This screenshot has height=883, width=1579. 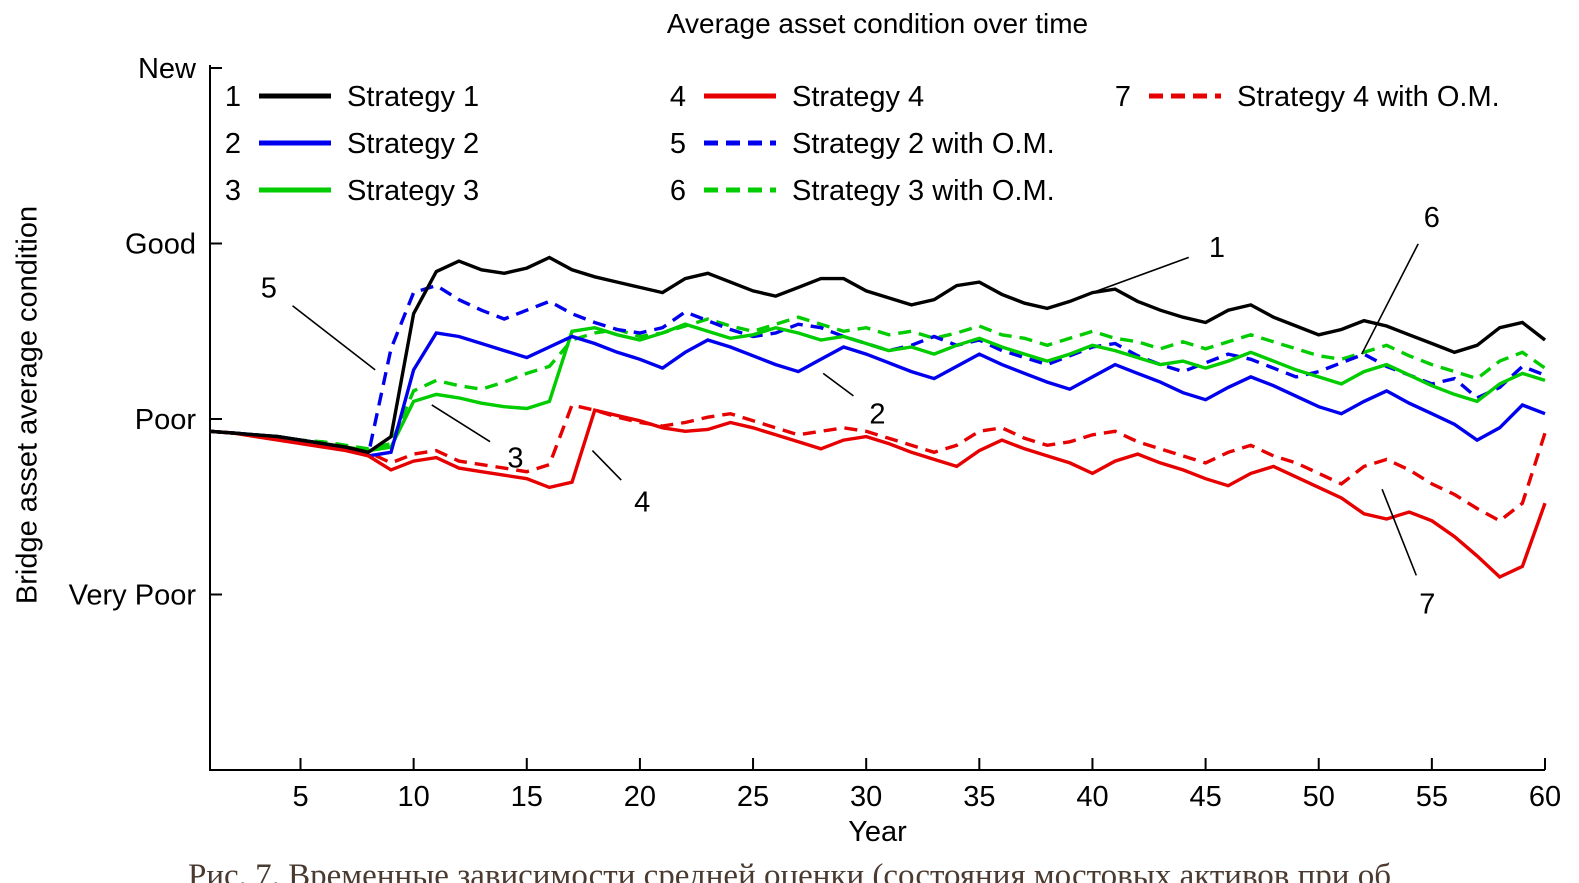 I want to click on annotation-number: 3, so click(x=515, y=459).